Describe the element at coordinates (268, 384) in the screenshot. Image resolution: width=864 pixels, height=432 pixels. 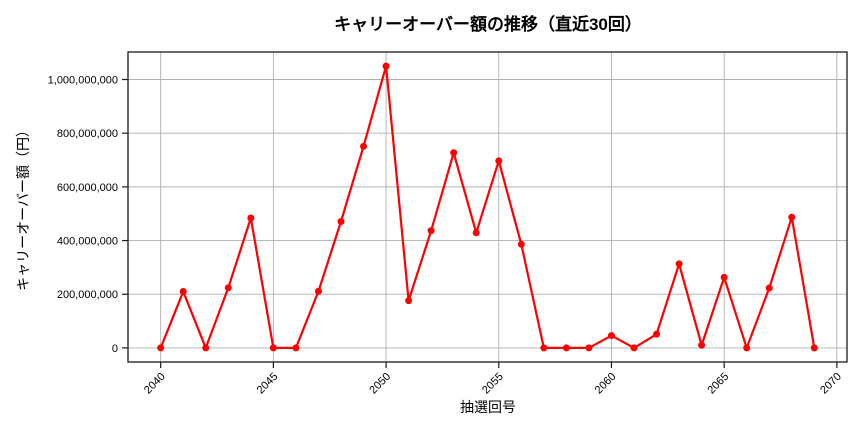
I see `x-tick-label: 2045` at that location.